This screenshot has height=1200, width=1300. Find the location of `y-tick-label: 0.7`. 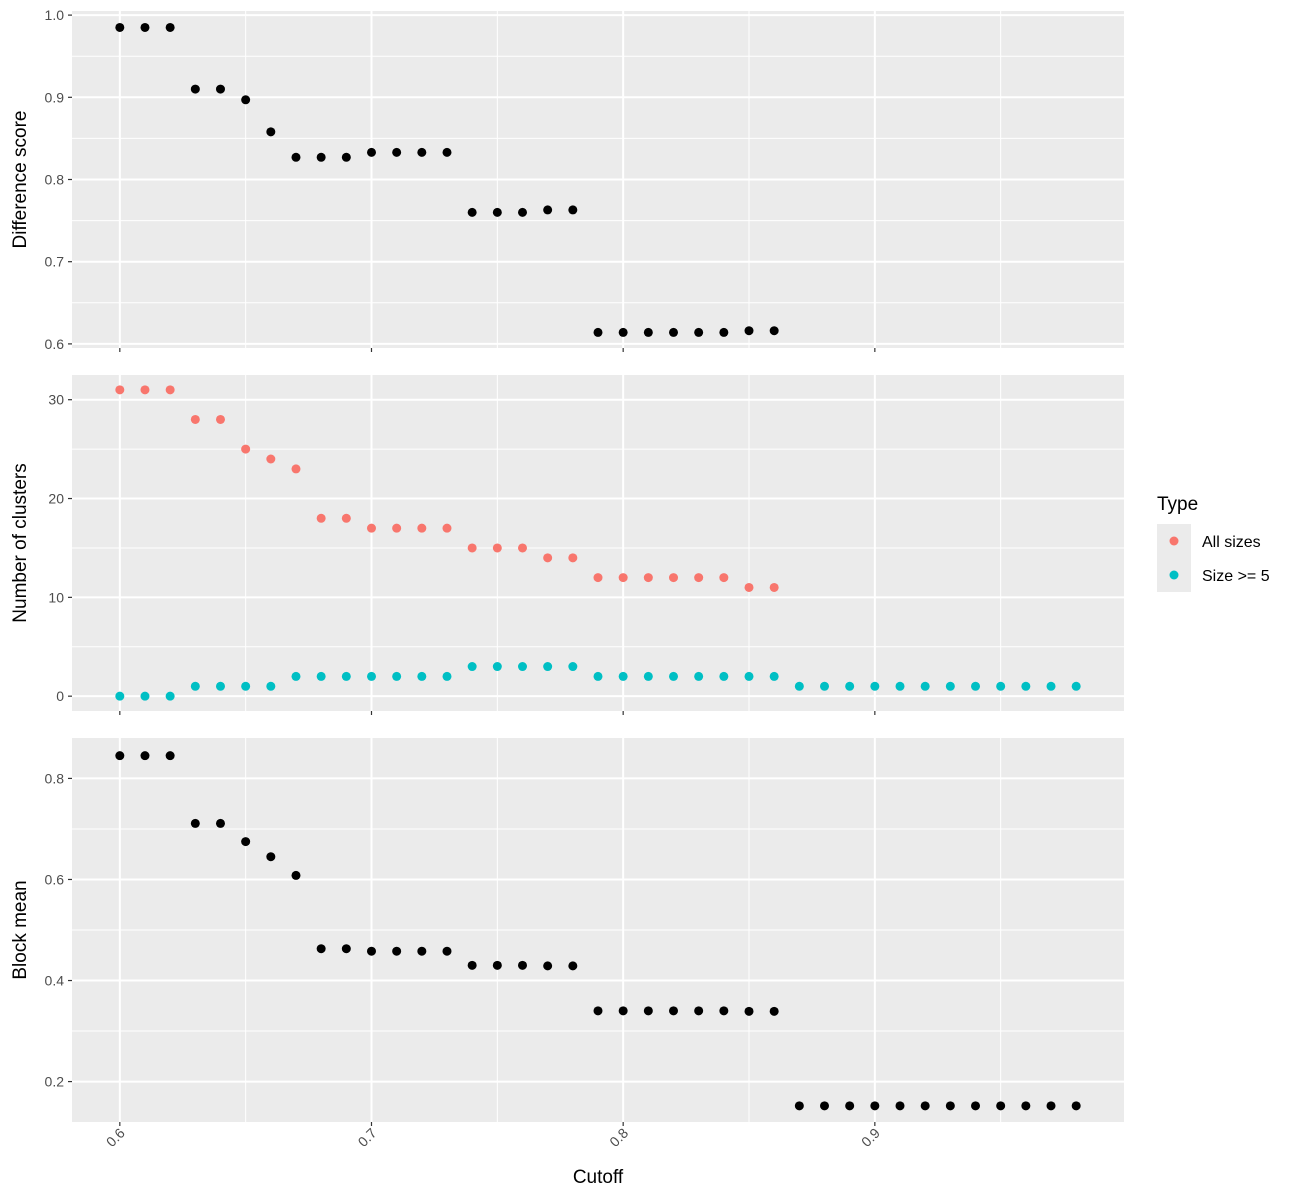

y-tick-label: 0.7 is located at coordinates (55, 262).